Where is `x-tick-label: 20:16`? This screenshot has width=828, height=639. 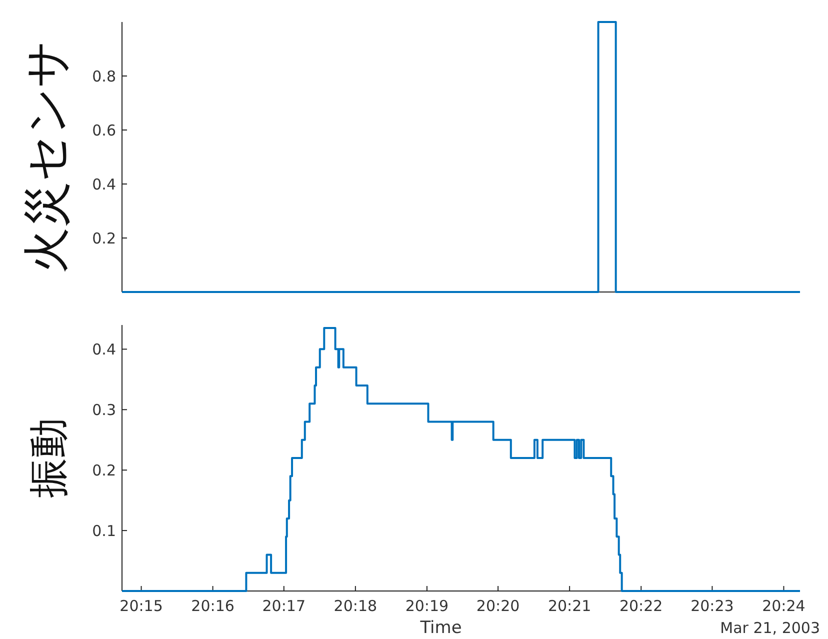
x-tick-label: 20:16 is located at coordinates (212, 606).